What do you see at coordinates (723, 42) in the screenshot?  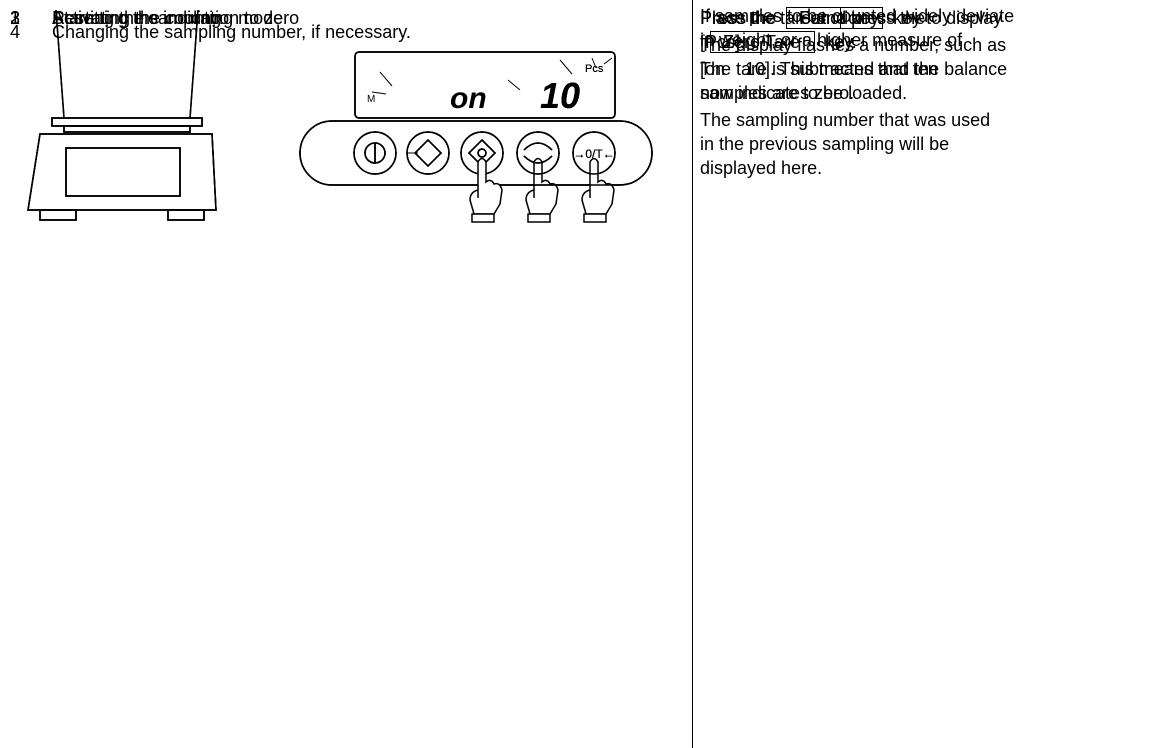 I see `text-line: [Pcs].` at bounding box center [723, 42].